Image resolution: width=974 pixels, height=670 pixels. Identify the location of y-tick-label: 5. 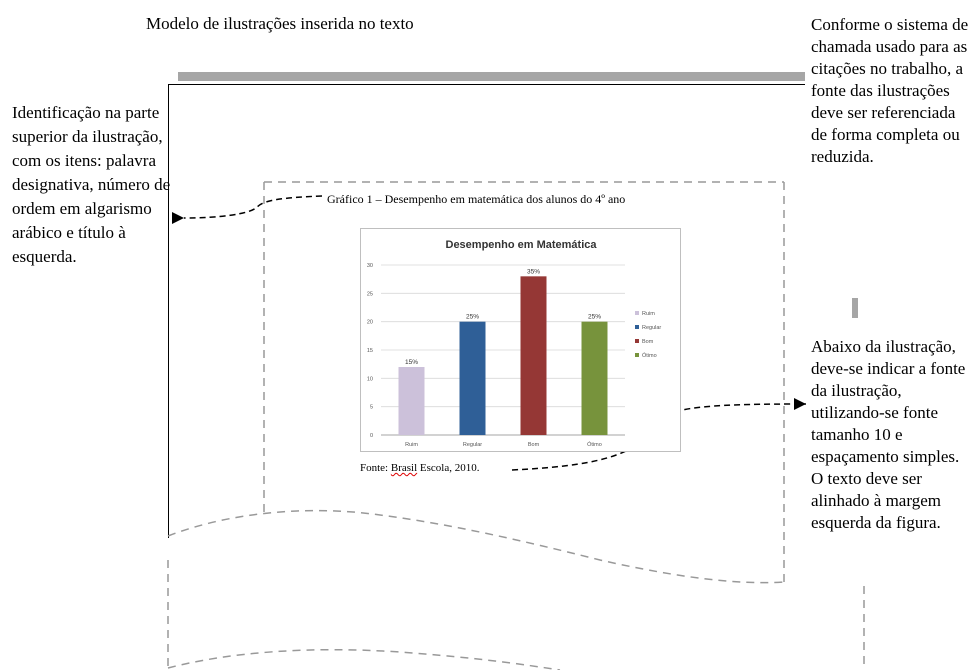
(371, 408).